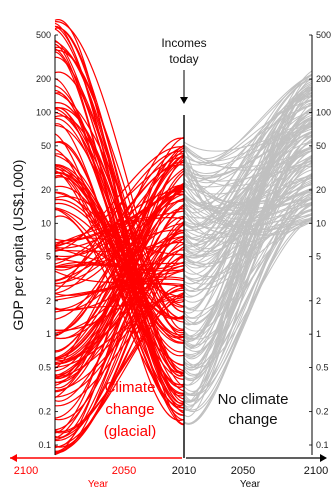 The width and height of the screenshot is (335, 493). I want to click on x-label-right: Year, so click(250, 484).